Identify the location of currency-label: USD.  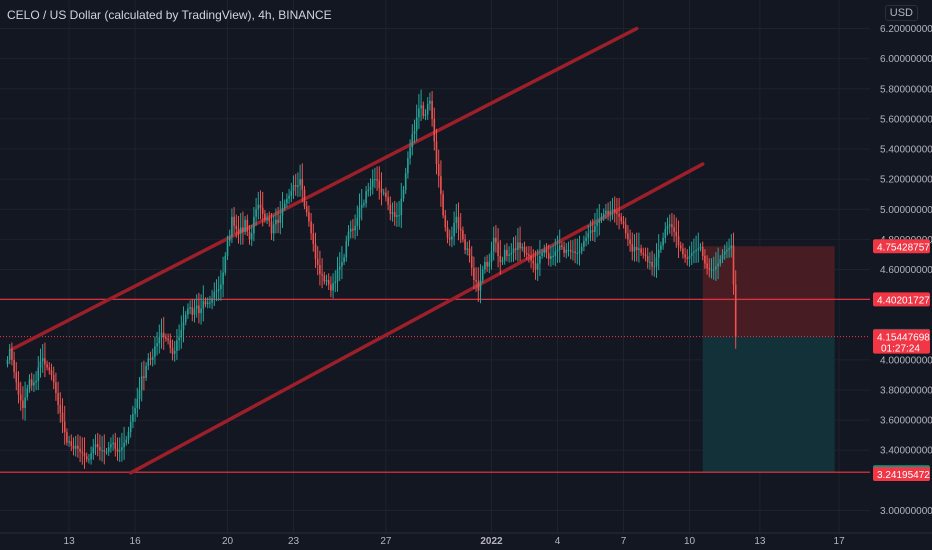
(901, 13).